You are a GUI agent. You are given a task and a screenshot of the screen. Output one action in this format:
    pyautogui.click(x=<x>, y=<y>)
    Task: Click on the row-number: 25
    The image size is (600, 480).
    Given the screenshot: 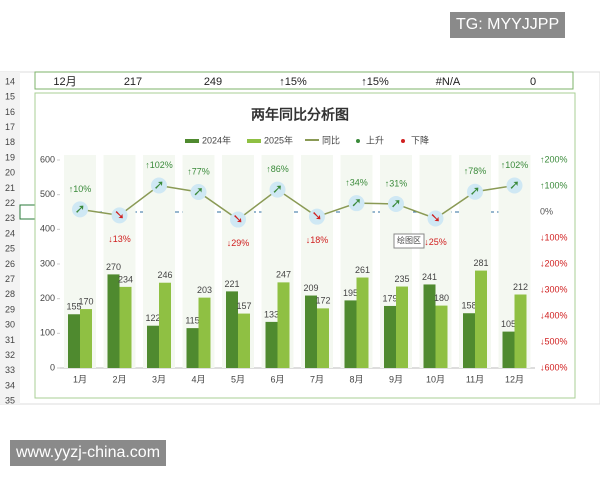 What is the action you would take?
    pyautogui.click(x=10, y=249)
    